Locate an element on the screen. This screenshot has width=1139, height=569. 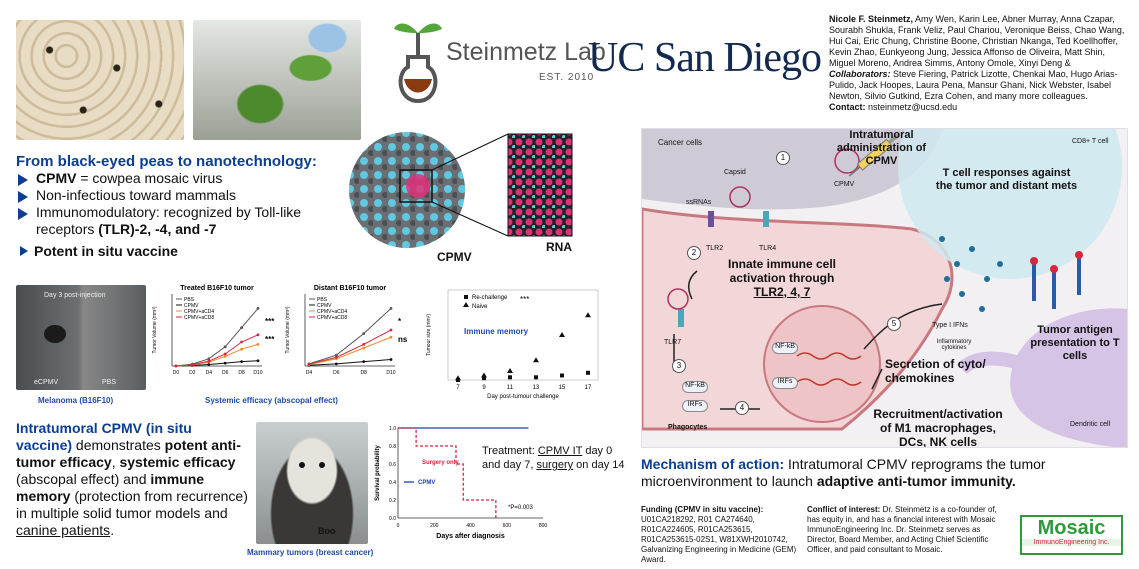
survival-line-surgery-only is located at coordinates (447, 472).